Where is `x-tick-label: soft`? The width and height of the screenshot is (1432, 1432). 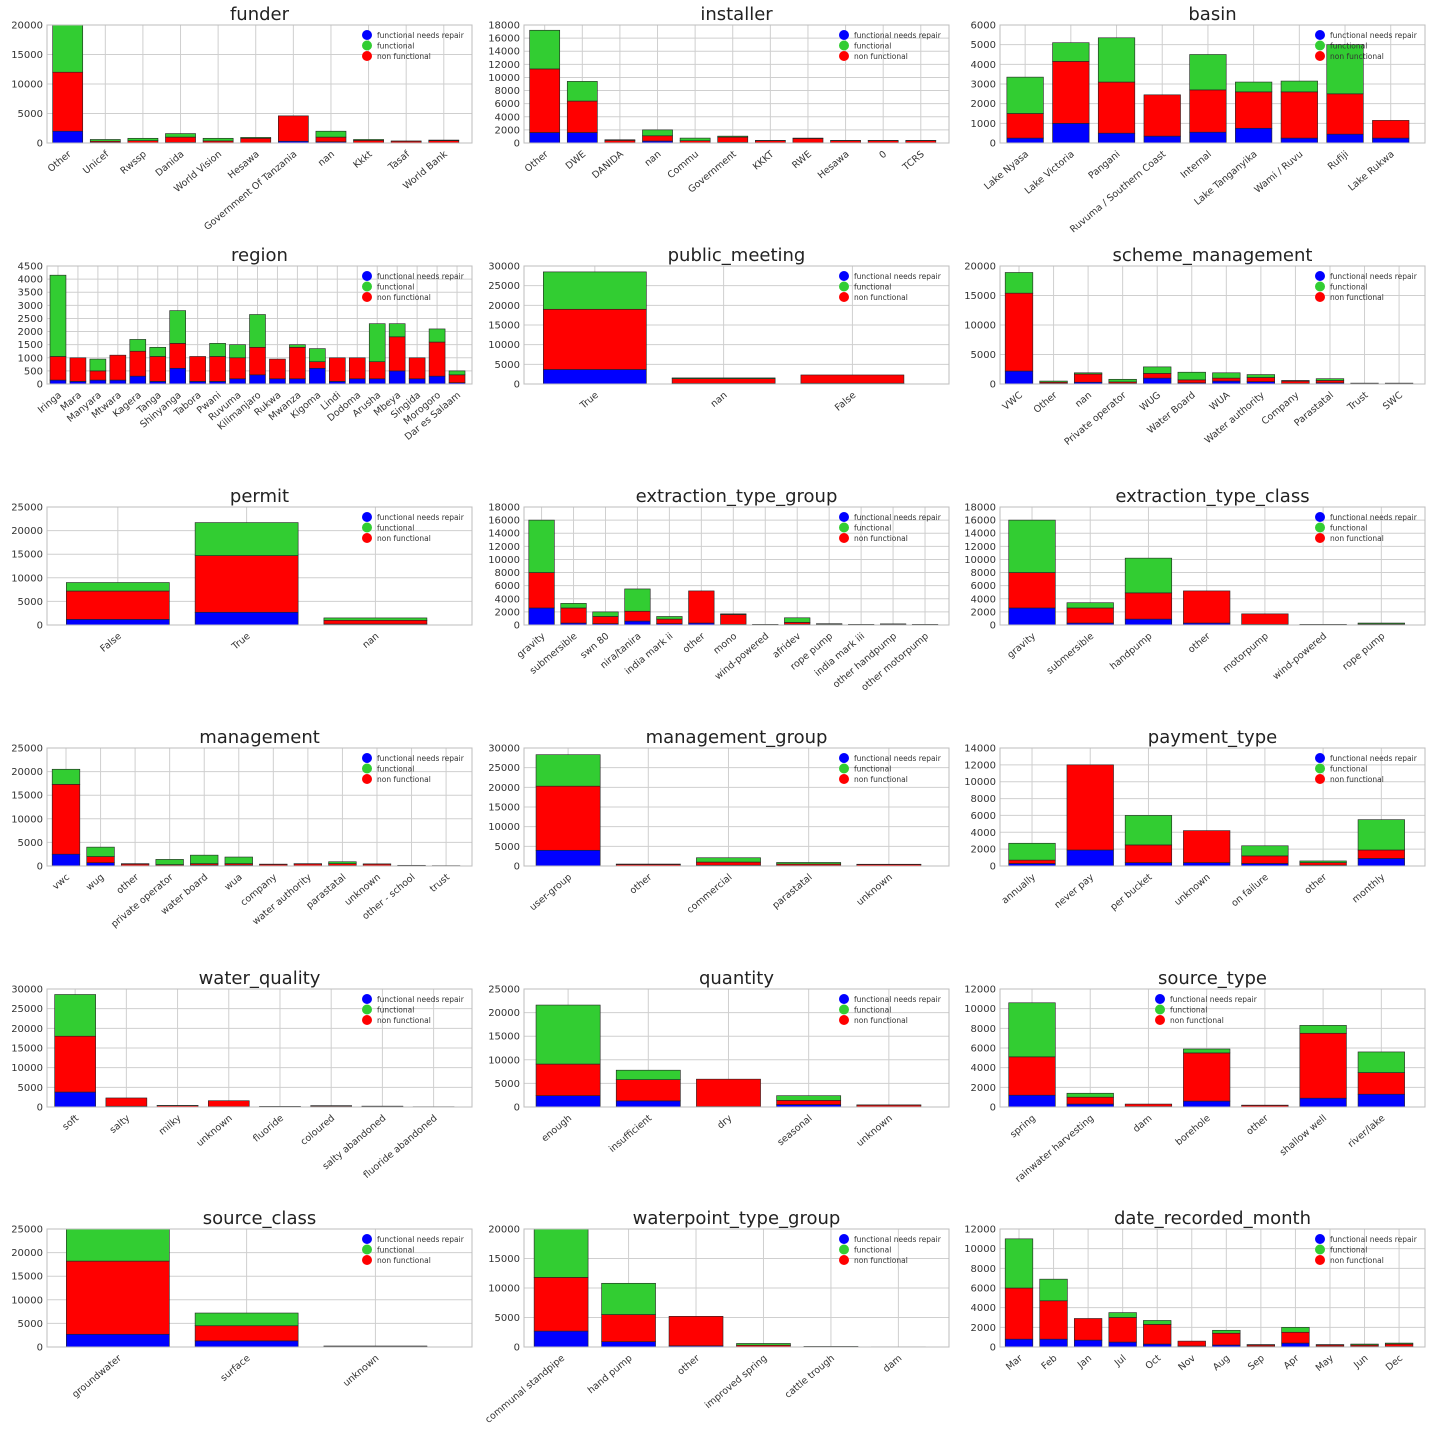 x-tick-label: soft is located at coordinates (70, 1123).